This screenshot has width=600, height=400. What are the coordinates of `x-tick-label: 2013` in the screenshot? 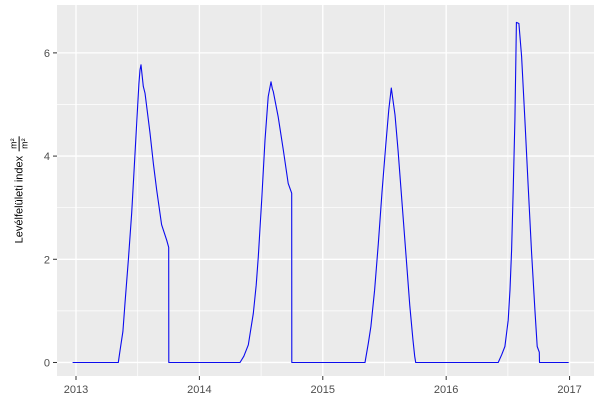 It's located at (76, 390).